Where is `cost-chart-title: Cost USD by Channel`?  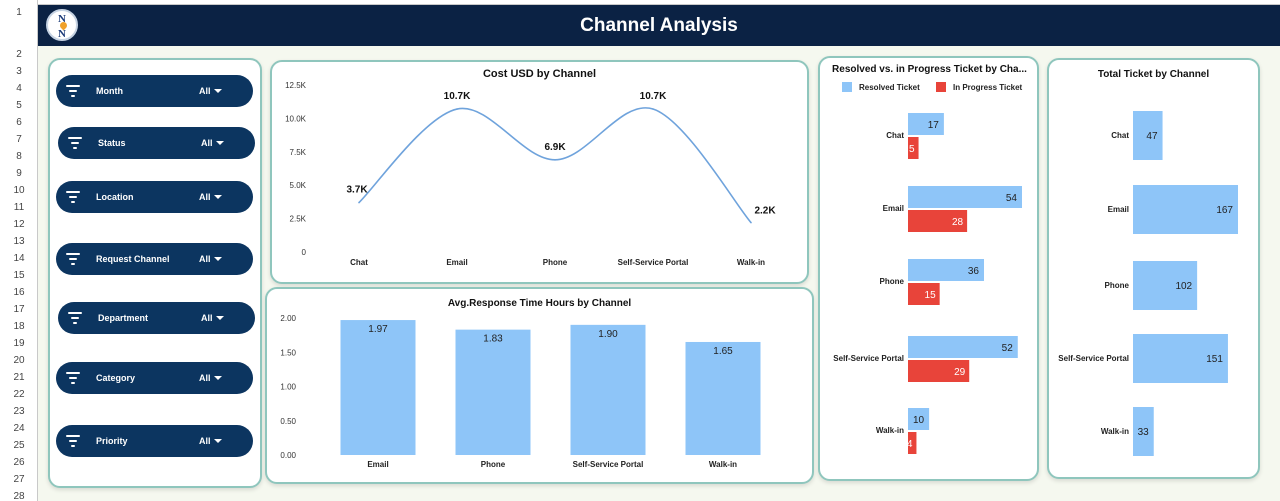
cost-chart-title: Cost USD by Channel is located at coordinates (539, 74).